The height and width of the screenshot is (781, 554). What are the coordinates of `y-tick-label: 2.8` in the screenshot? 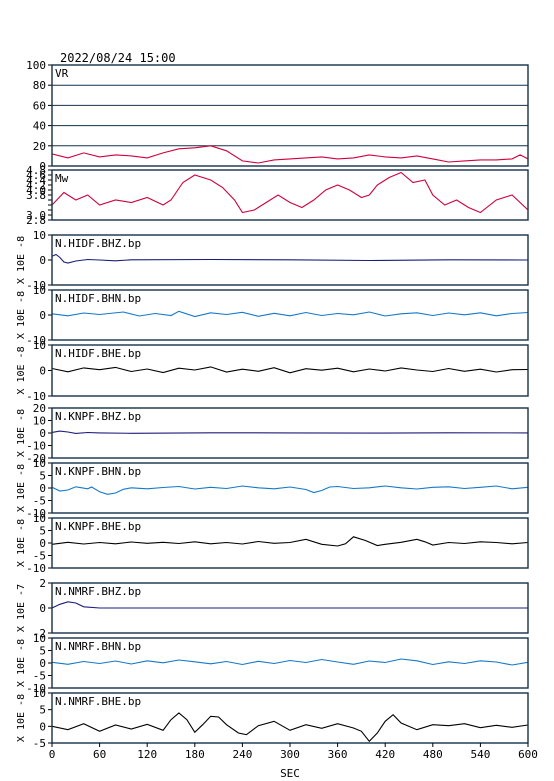 It's located at (36, 220).